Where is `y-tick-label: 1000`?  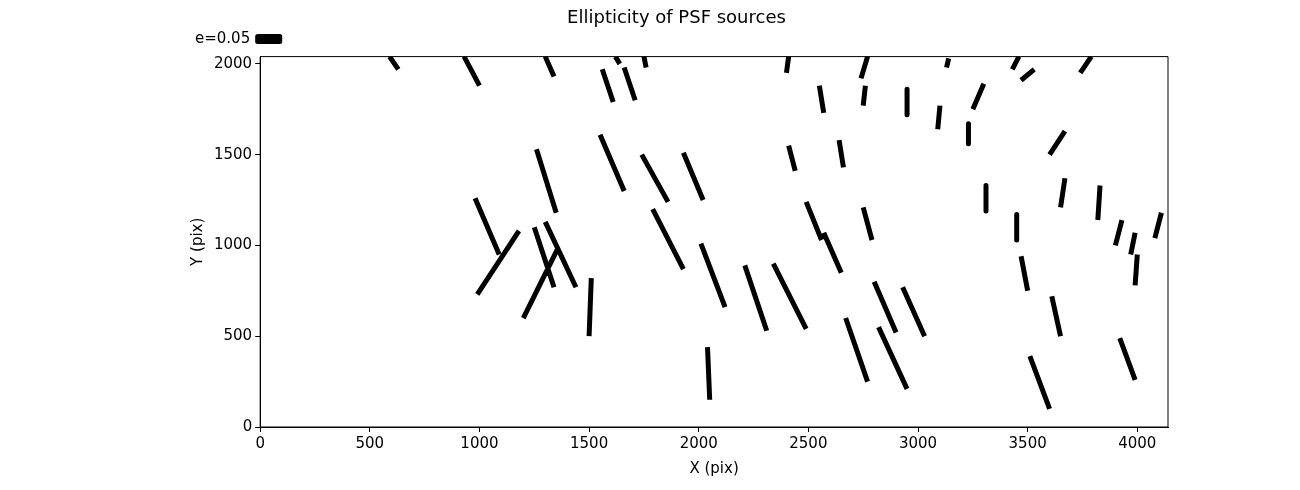
y-tick-label: 1000 is located at coordinates (233, 244).